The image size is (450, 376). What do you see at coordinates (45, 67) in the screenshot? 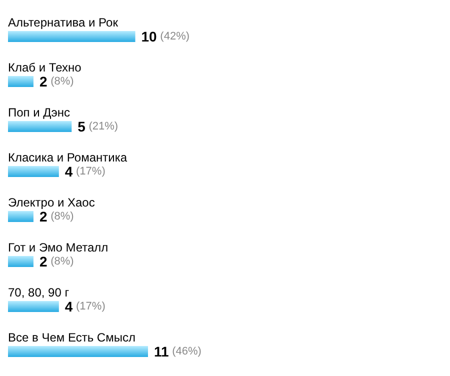
I see `y-tick-label: Клаб и Техно` at bounding box center [45, 67].